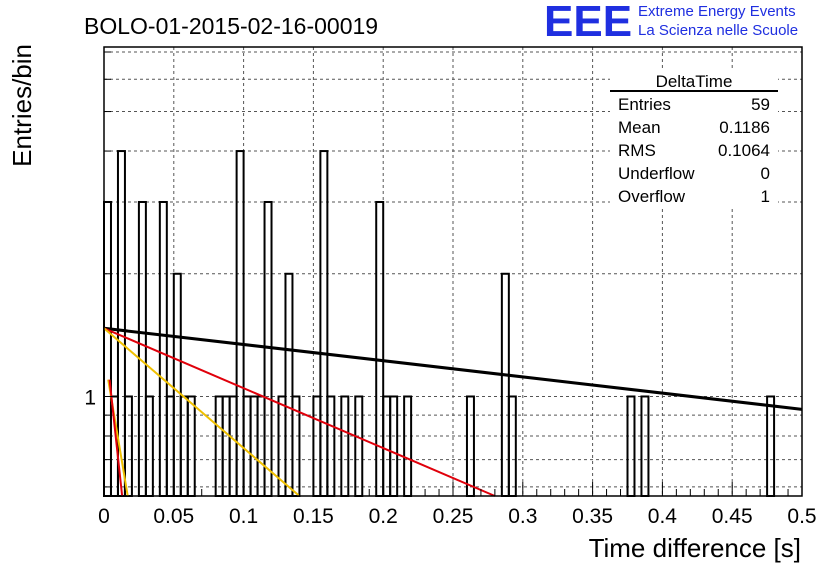 The width and height of the screenshot is (836, 572). What do you see at coordinates (639, 127) in the screenshot?
I see `stats-row-label: Mean` at bounding box center [639, 127].